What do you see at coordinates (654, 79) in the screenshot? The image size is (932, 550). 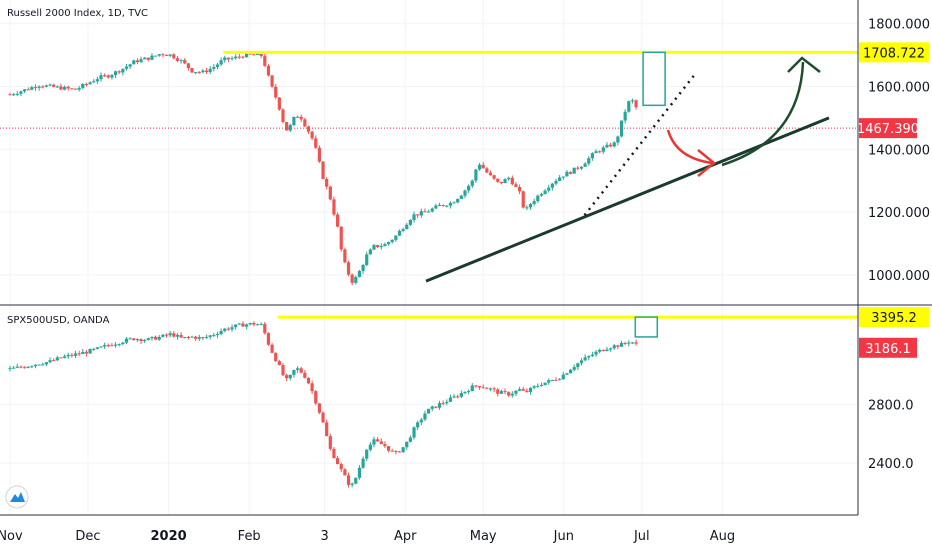 I see `russell-target-box` at bounding box center [654, 79].